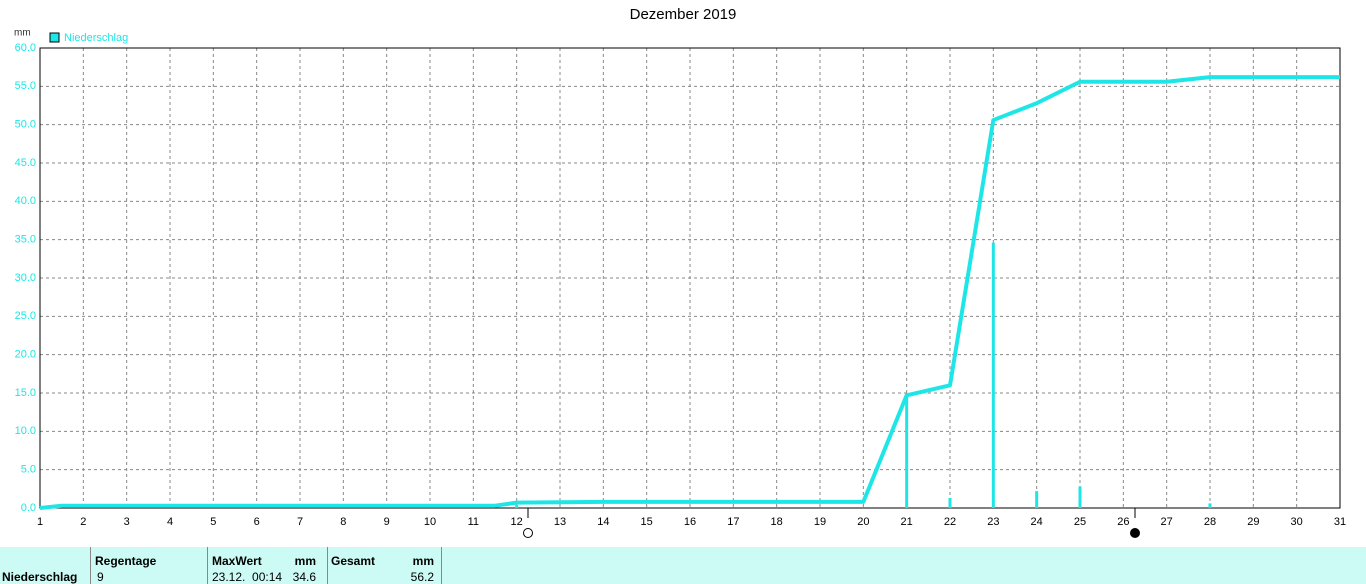 Image resolution: width=1366 pixels, height=584 pixels. What do you see at coordinates (1135, 533) in the screenshot?
I see `new-moon` at bounding box center [1135, 533].